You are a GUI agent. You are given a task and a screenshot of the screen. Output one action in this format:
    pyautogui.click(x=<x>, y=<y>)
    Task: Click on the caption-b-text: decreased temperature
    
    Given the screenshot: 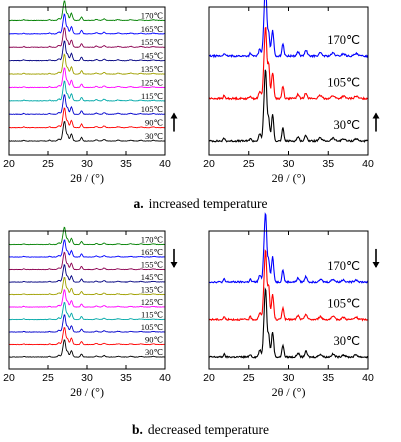 What is the action you would take?
    pyautogui.click(x=208, y=429)
    